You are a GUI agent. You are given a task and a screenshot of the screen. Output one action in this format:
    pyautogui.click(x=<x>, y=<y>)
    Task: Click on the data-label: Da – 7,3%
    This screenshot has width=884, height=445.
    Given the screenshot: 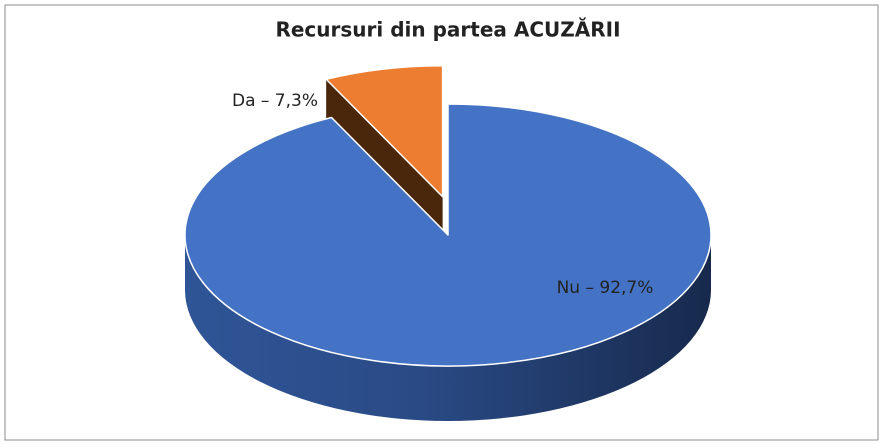 What is the action you would take?
    pyautogui.click(x=275, y=101)
    